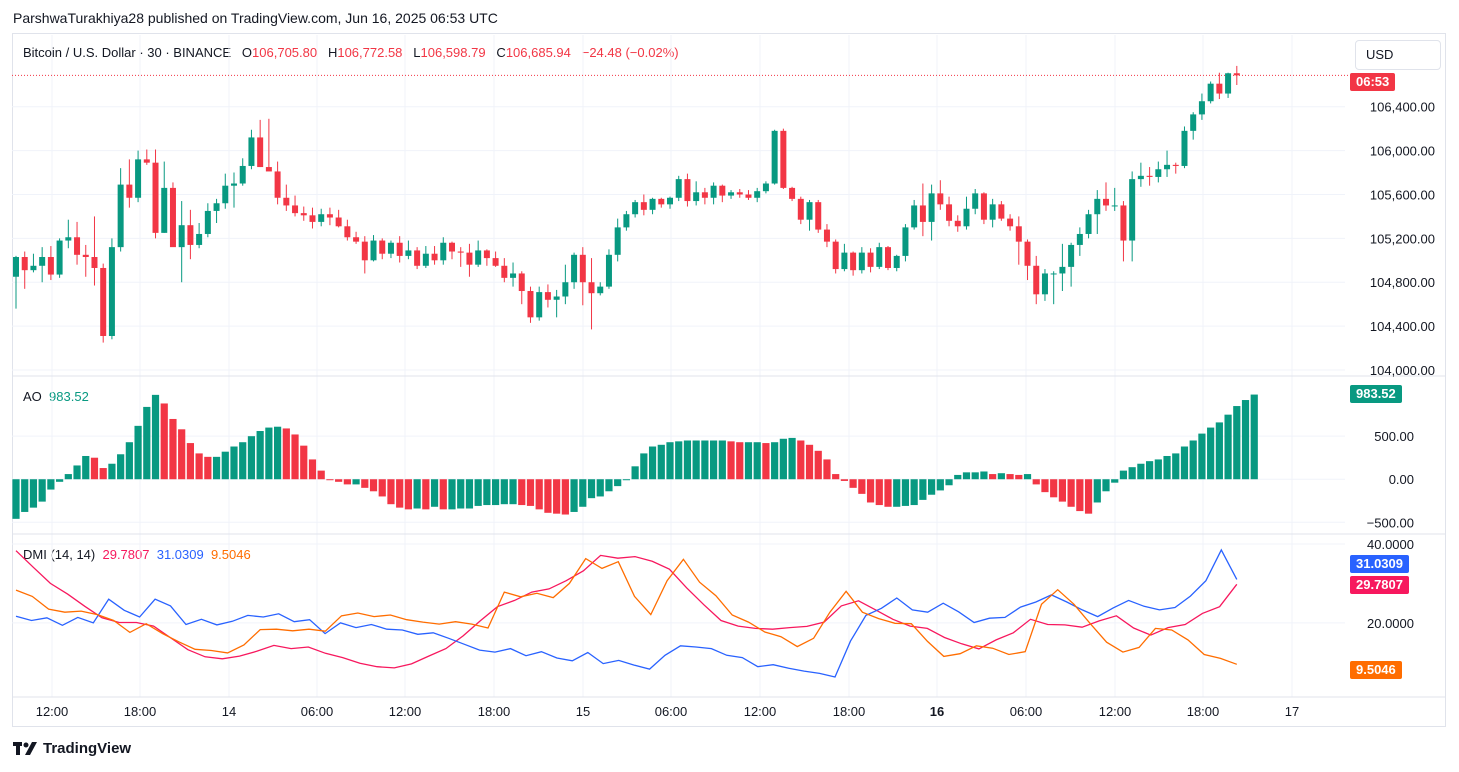 The width and height of the screenshot is (1459, 772). I want to click on dmi-axis-label: 20.0000, so click(1390, 623).